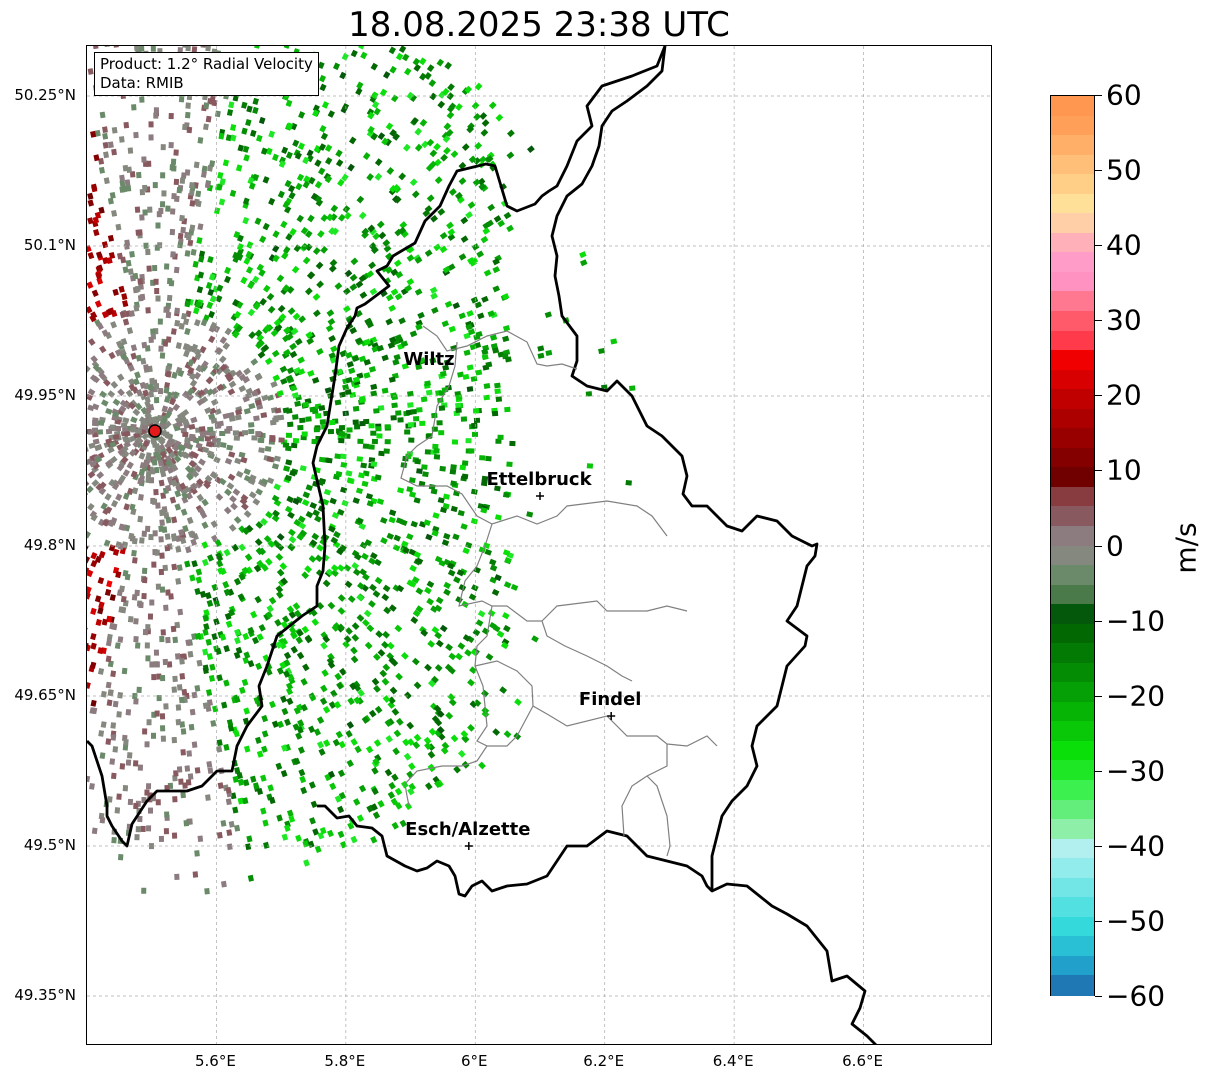 The image size is (1207, 1081). I want to click on lat-label: 49.5°N, so click(49, 845).